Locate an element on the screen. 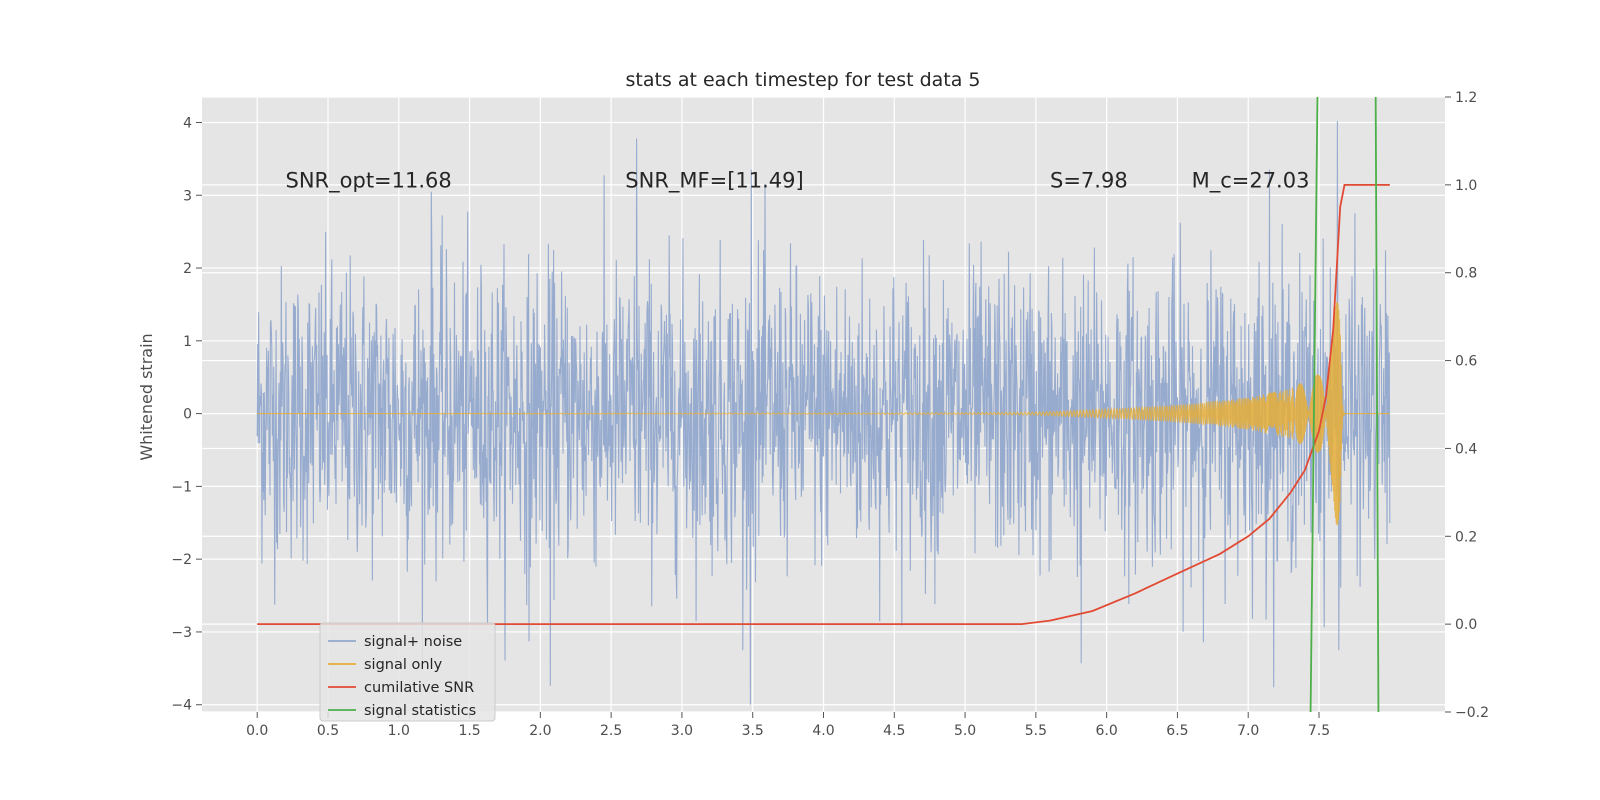  legend-box is located at coordinates (407, 672).